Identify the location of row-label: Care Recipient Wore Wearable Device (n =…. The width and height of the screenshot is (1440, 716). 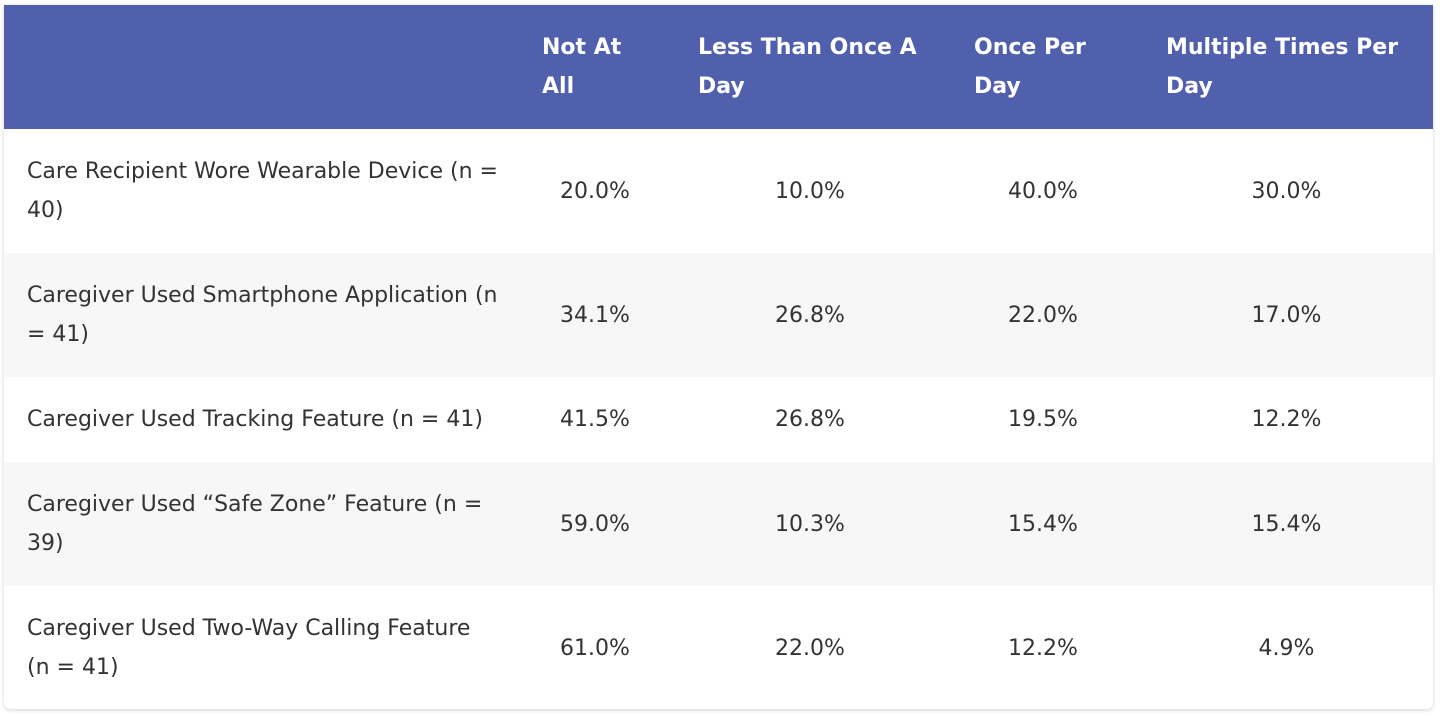
(262, 191).